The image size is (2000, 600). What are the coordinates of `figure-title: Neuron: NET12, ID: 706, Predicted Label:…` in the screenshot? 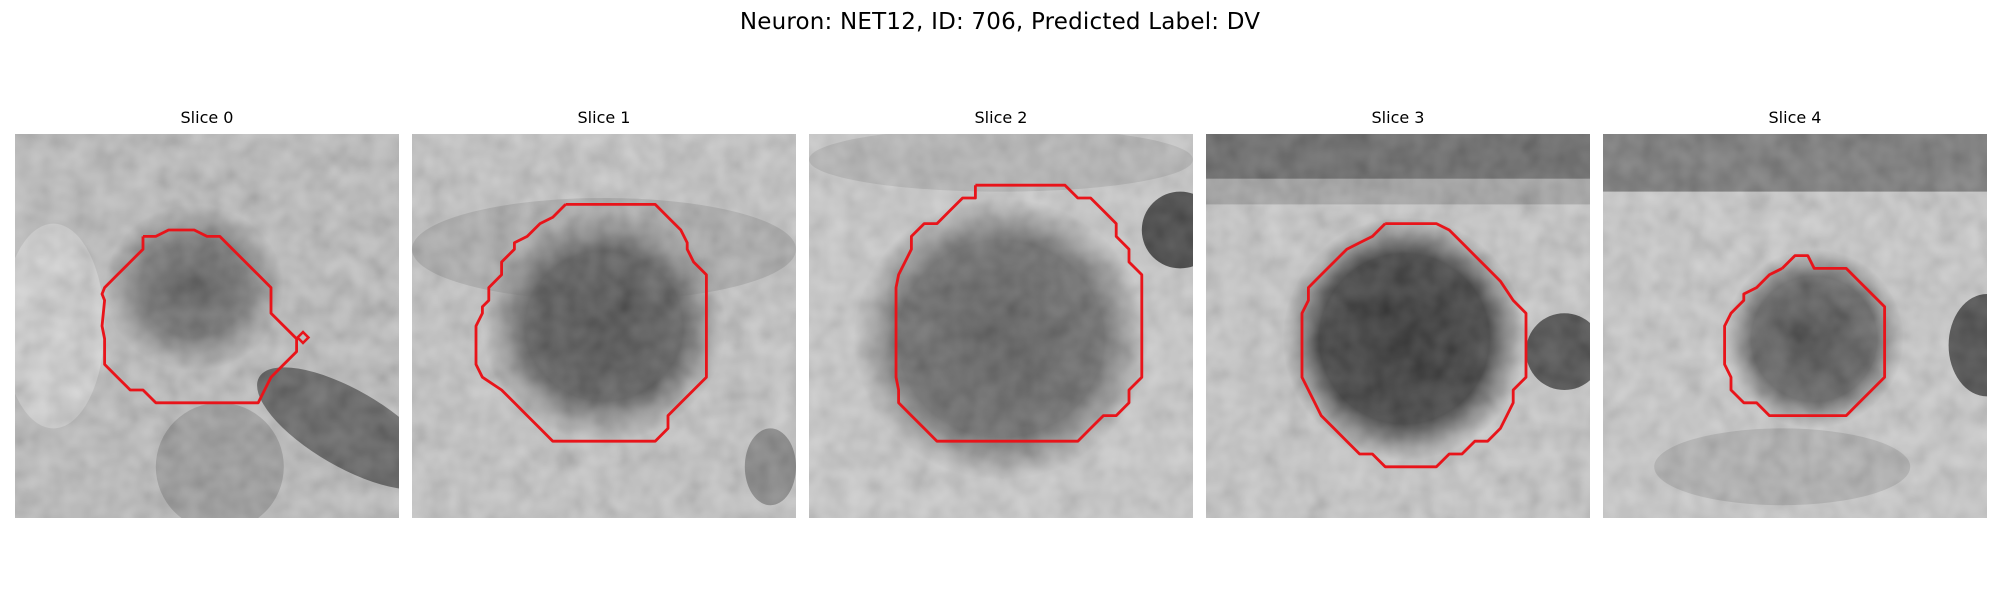 It's located at (1000, 22).